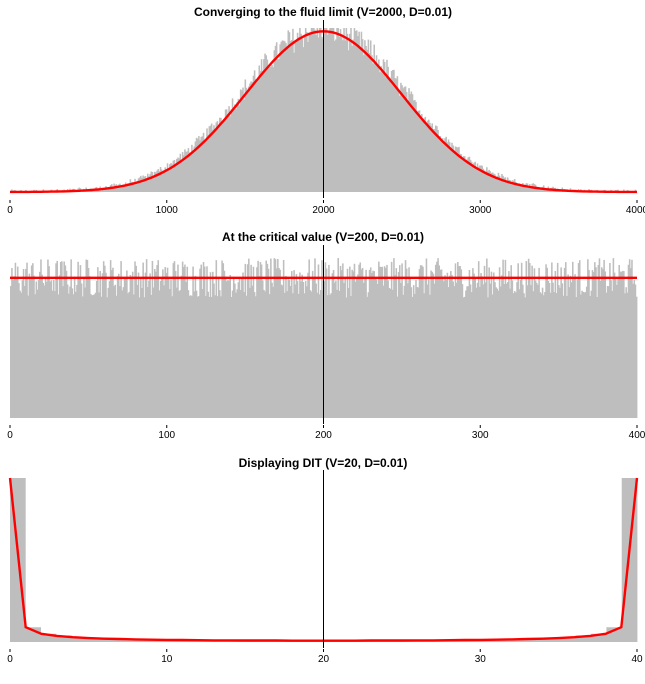  What do you see at coordinates (167, 659) in the screenshot?
I see `x-tick-label: 10` at bounding box center [167, 659].